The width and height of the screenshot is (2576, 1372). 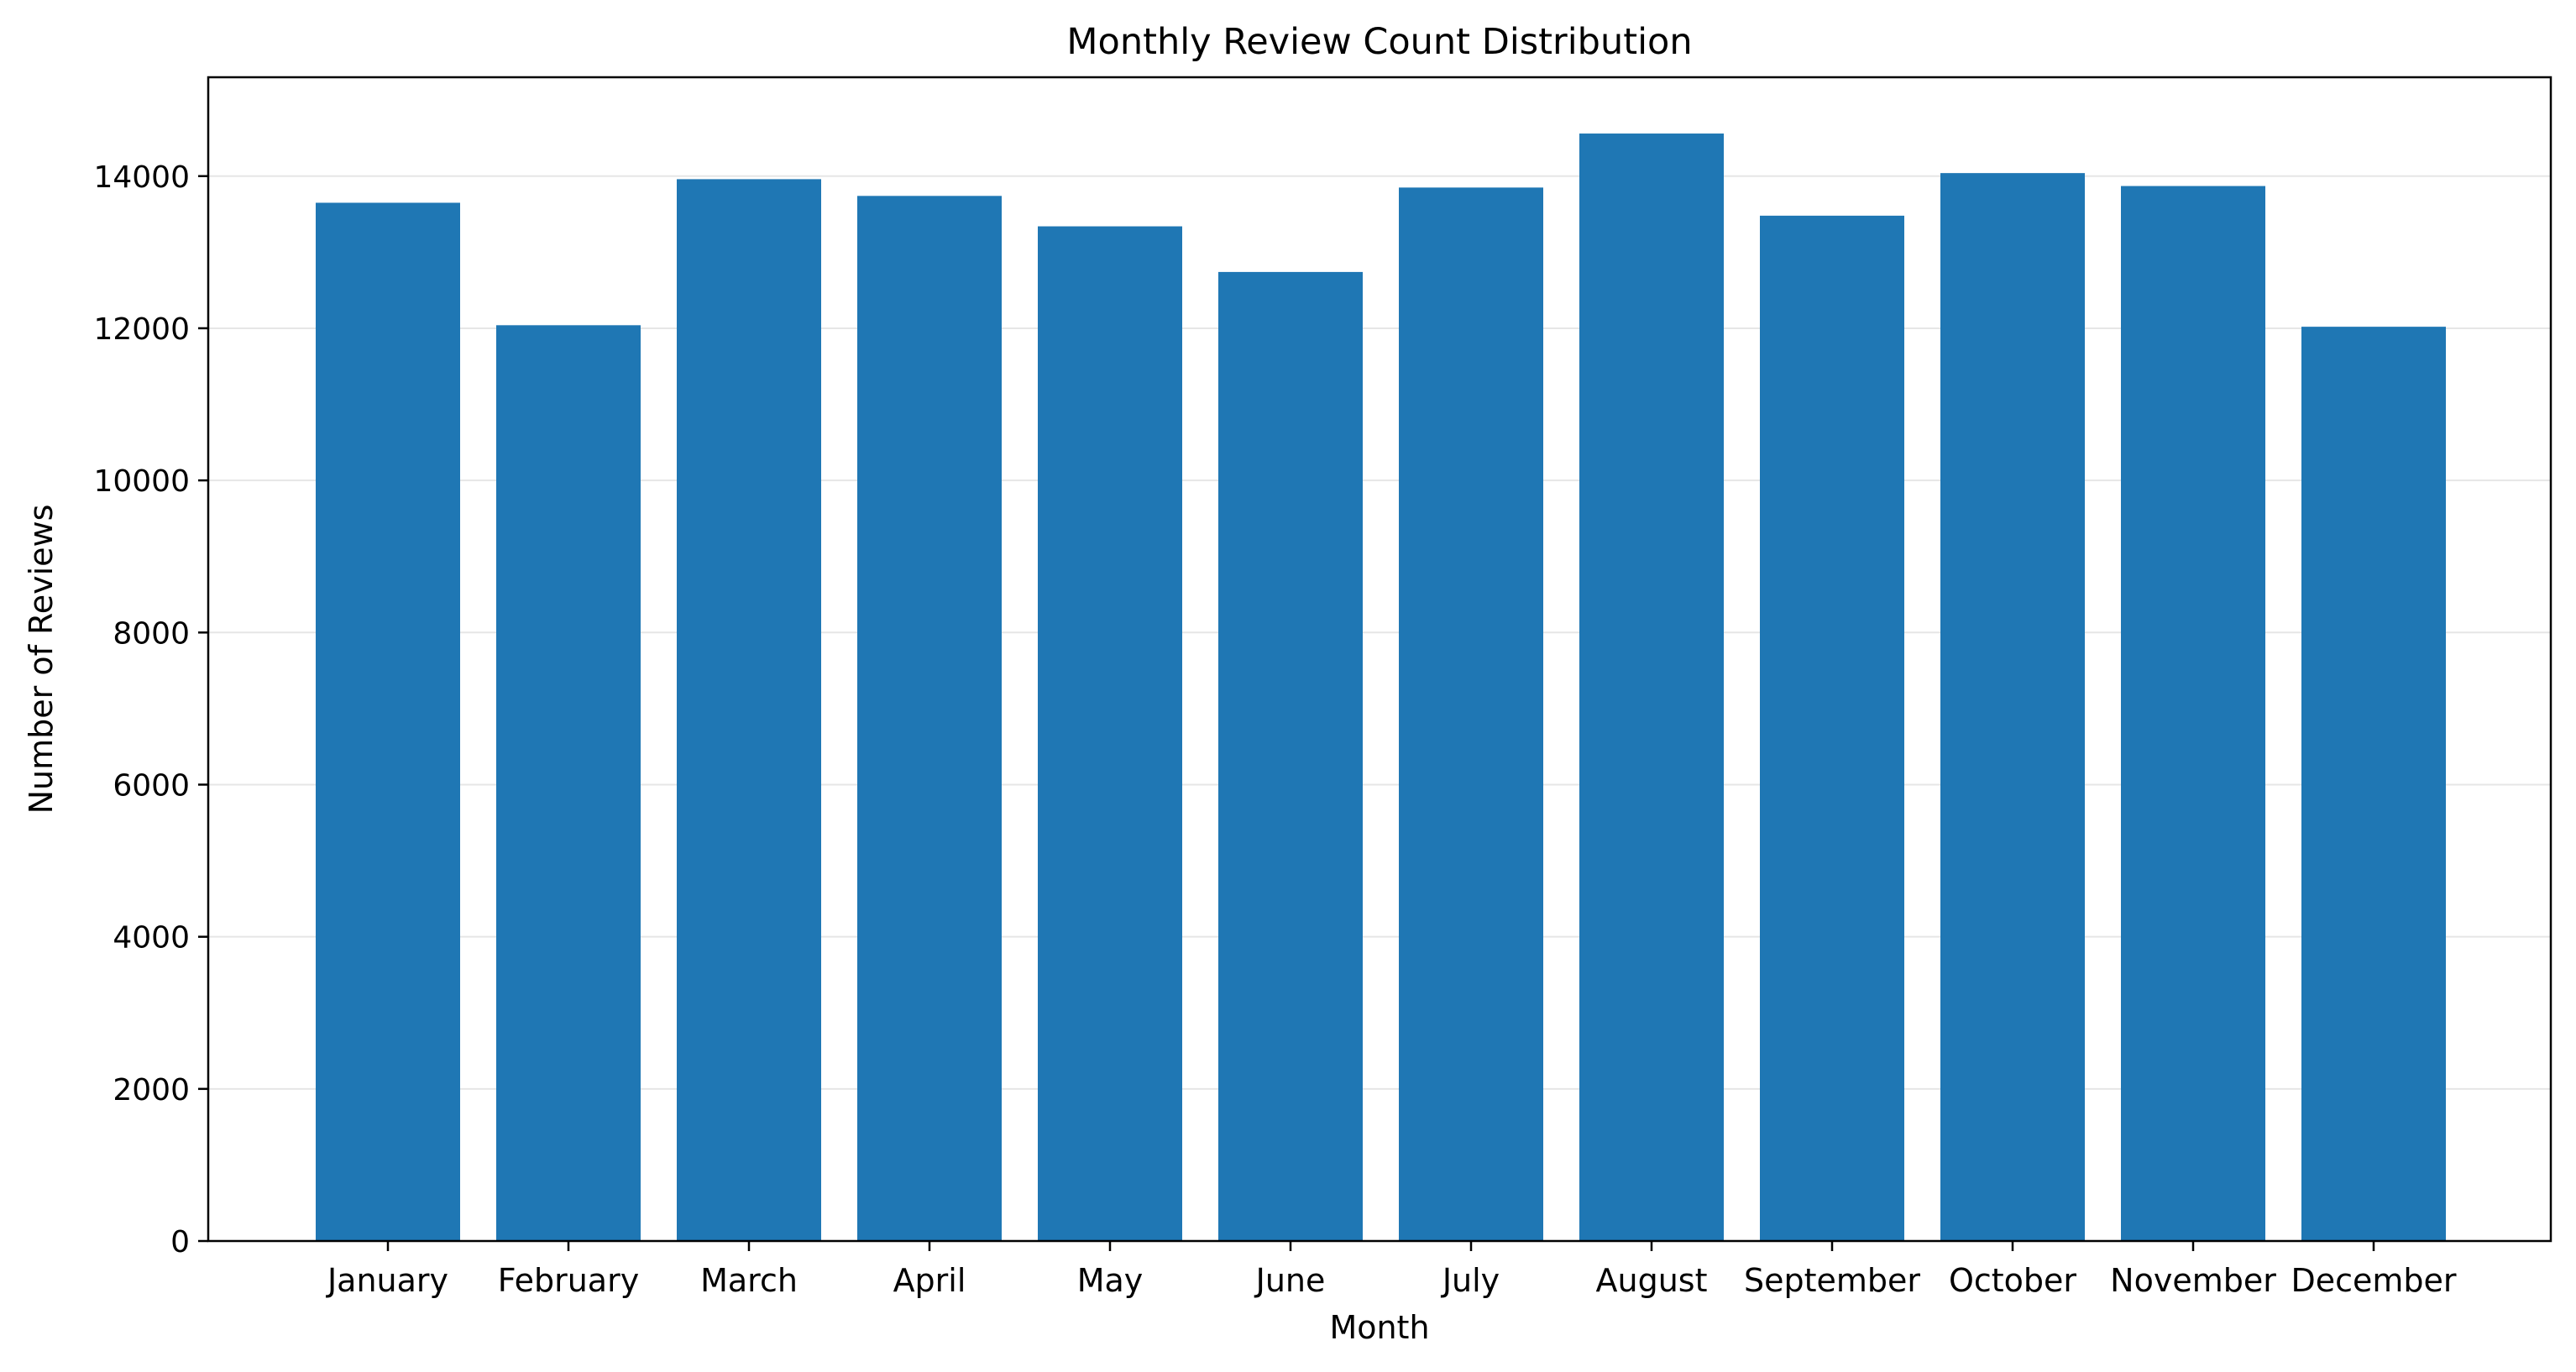 I want to click on x-tick-label: July, so click(x=1471, y=1280).